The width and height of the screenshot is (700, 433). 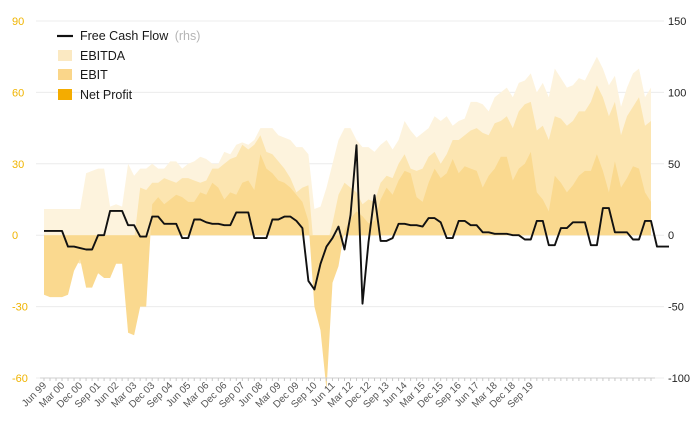 What do you see at coordinates (20, 308) in the screenshot?
I see `left-tick-label: -30` at bounding box center [20, 308].